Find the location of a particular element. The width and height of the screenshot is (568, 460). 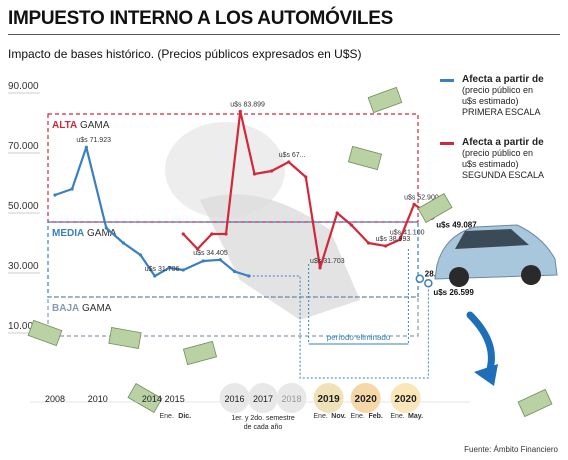

car-wheel is located at coordinates (531, 275).